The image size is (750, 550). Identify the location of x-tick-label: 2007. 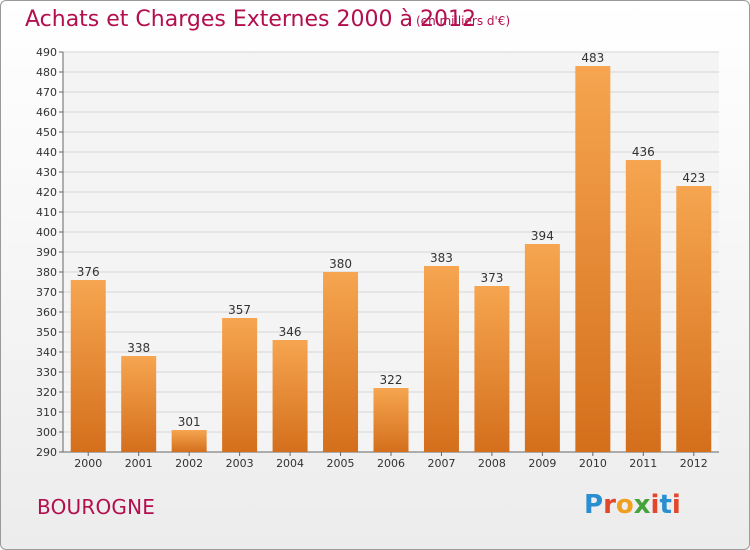
(441, 463).